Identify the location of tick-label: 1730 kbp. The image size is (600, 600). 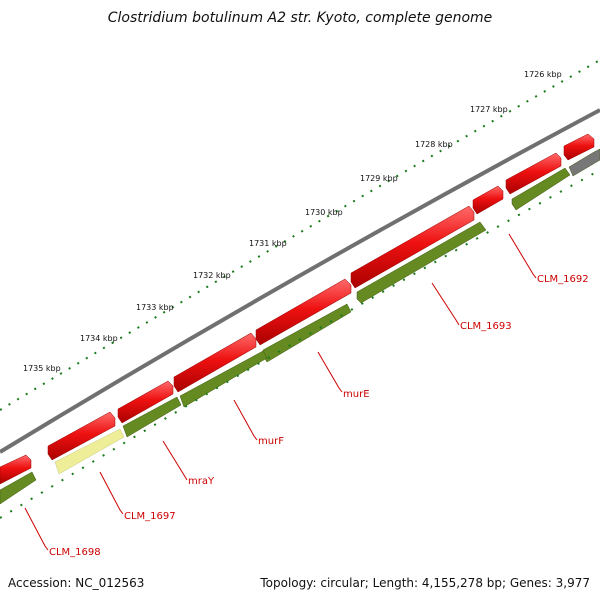
(324, 212).